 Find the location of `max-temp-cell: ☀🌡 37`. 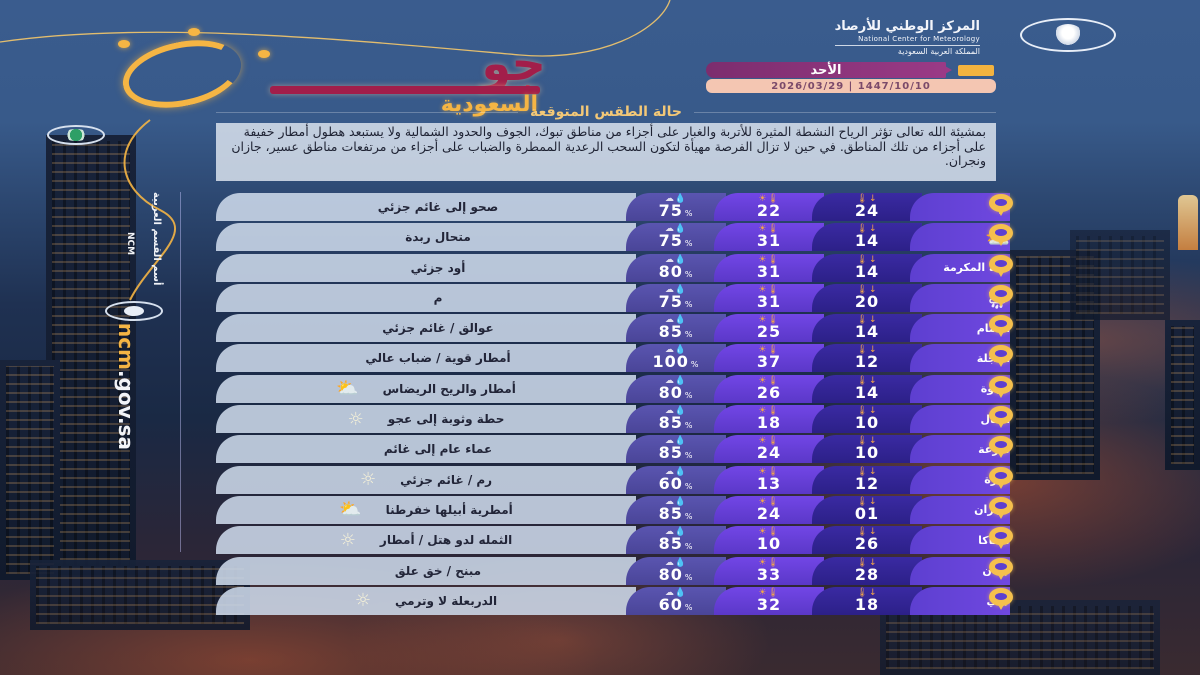

max-temp-cell: ☀🌡 37 is located at coordinates (769, 358).